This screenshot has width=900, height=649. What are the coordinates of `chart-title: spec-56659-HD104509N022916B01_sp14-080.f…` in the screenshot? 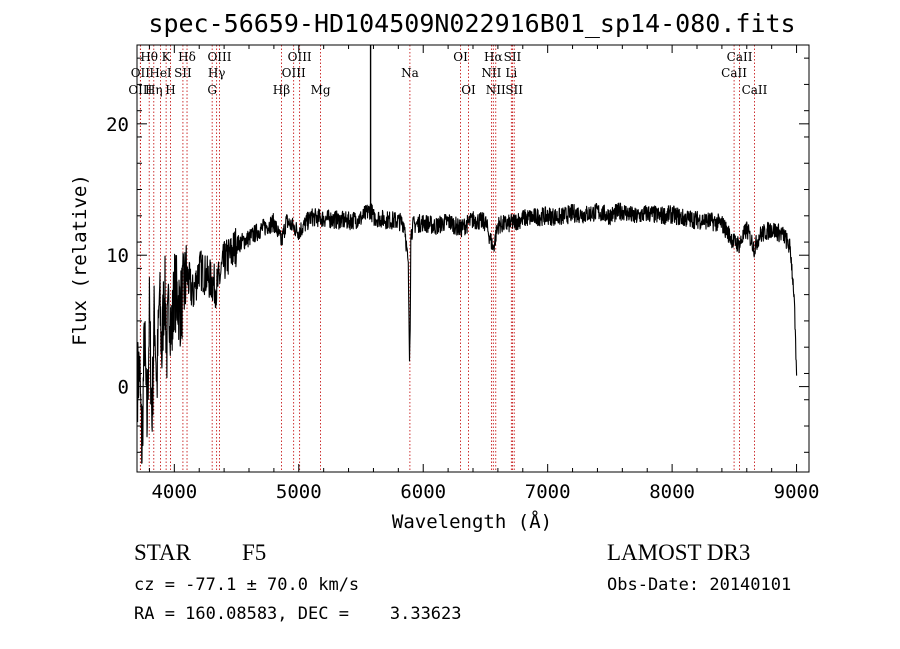 It's located at (471, 23).